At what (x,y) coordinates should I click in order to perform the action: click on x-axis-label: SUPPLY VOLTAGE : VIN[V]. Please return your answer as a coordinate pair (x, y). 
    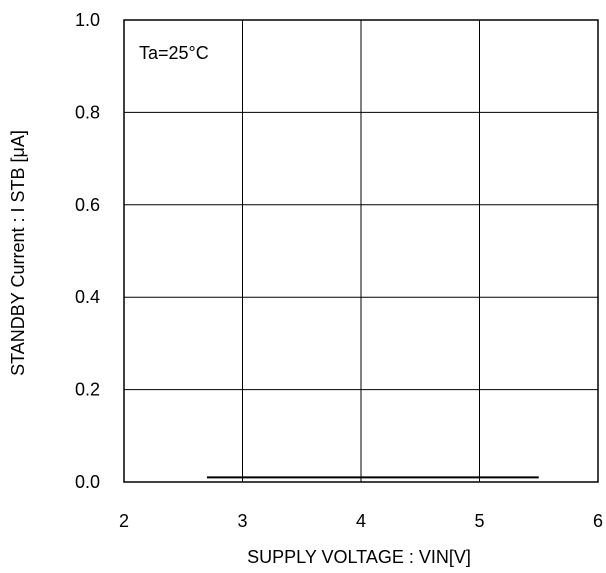
    Looking at the image, I should click on (359, 557).